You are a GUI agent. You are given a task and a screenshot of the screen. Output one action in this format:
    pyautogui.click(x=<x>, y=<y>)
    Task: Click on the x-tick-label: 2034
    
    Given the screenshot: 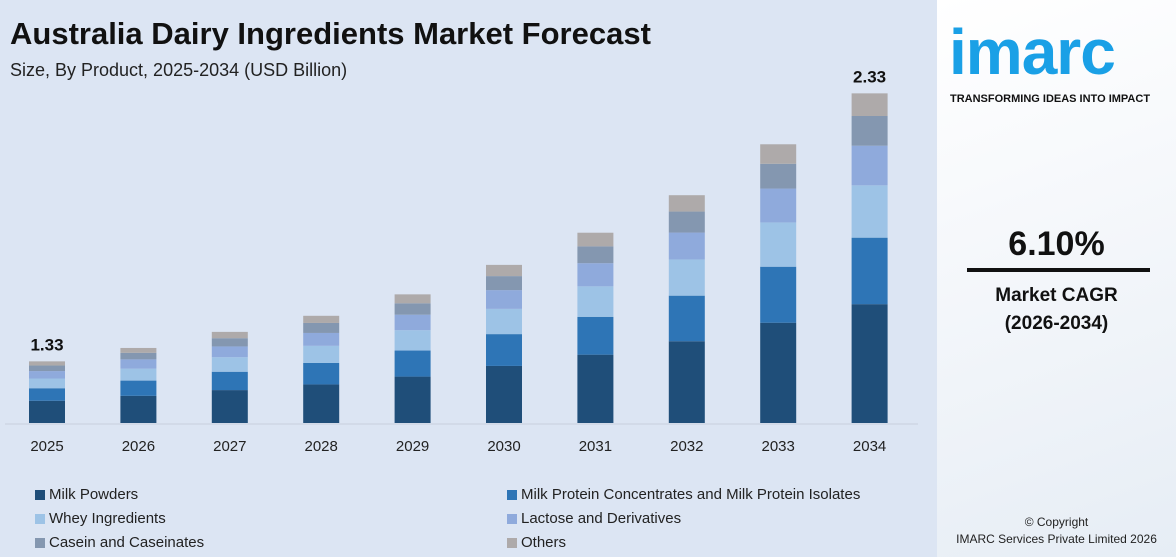 What is the action you would take?
    pyautogui.click(x=869, y=446)
    